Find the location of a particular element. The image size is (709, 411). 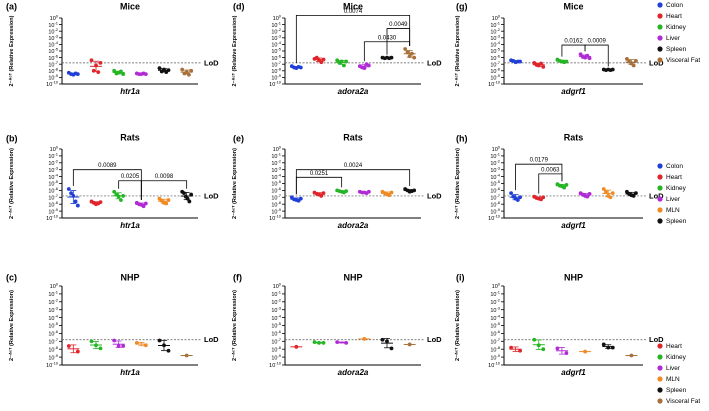

panel-label: (g) is located at coordinates (462, 6).